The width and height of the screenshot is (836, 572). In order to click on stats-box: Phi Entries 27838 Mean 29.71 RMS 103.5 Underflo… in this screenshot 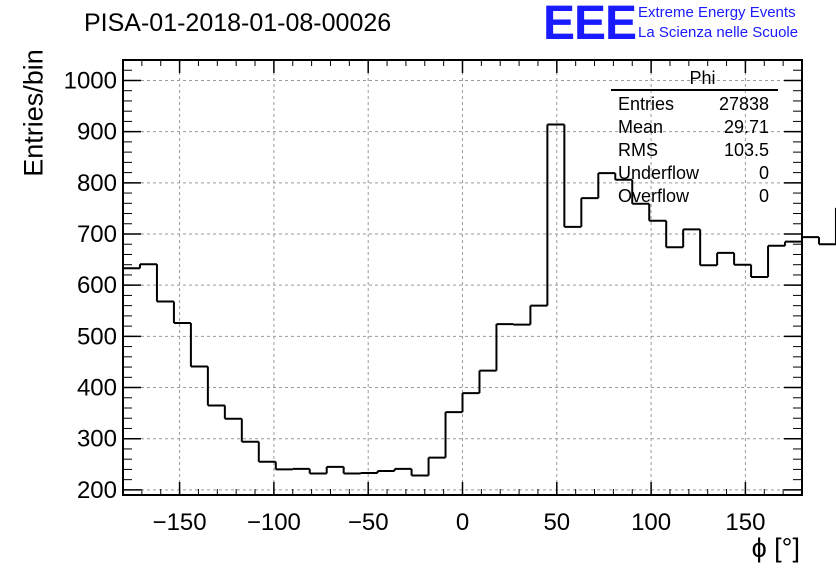, I will do `click(694, 137)`.